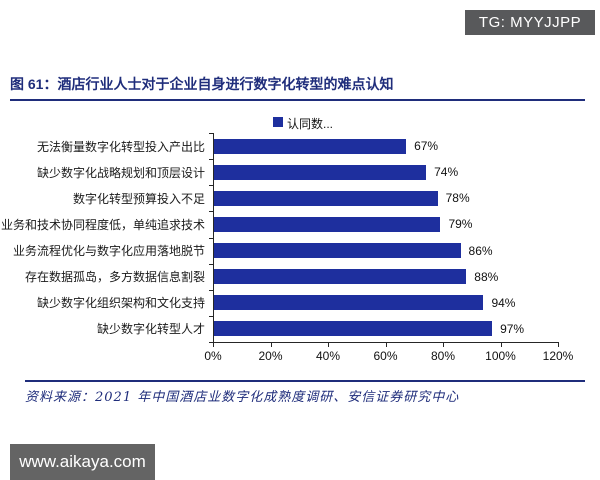 This screenshot has width=600, height=480. Describe the element at coordinates (328, 356) in the screenshot. I see `x-tick-label: 40%` at that location.